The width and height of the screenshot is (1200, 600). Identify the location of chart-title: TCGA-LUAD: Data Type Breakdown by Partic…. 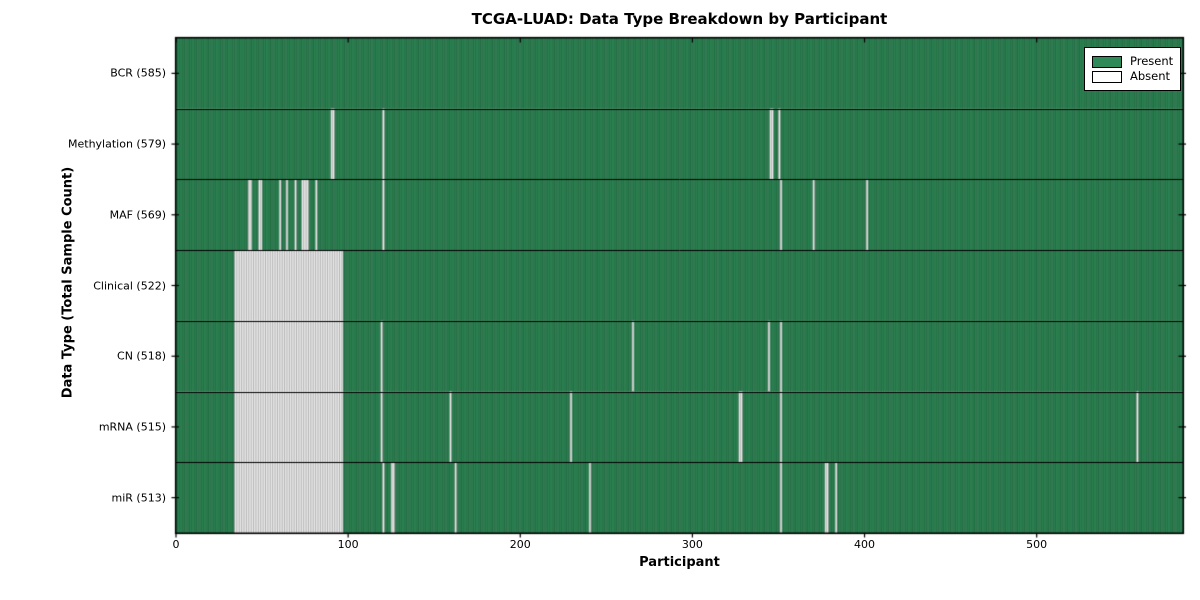
(679, 19).